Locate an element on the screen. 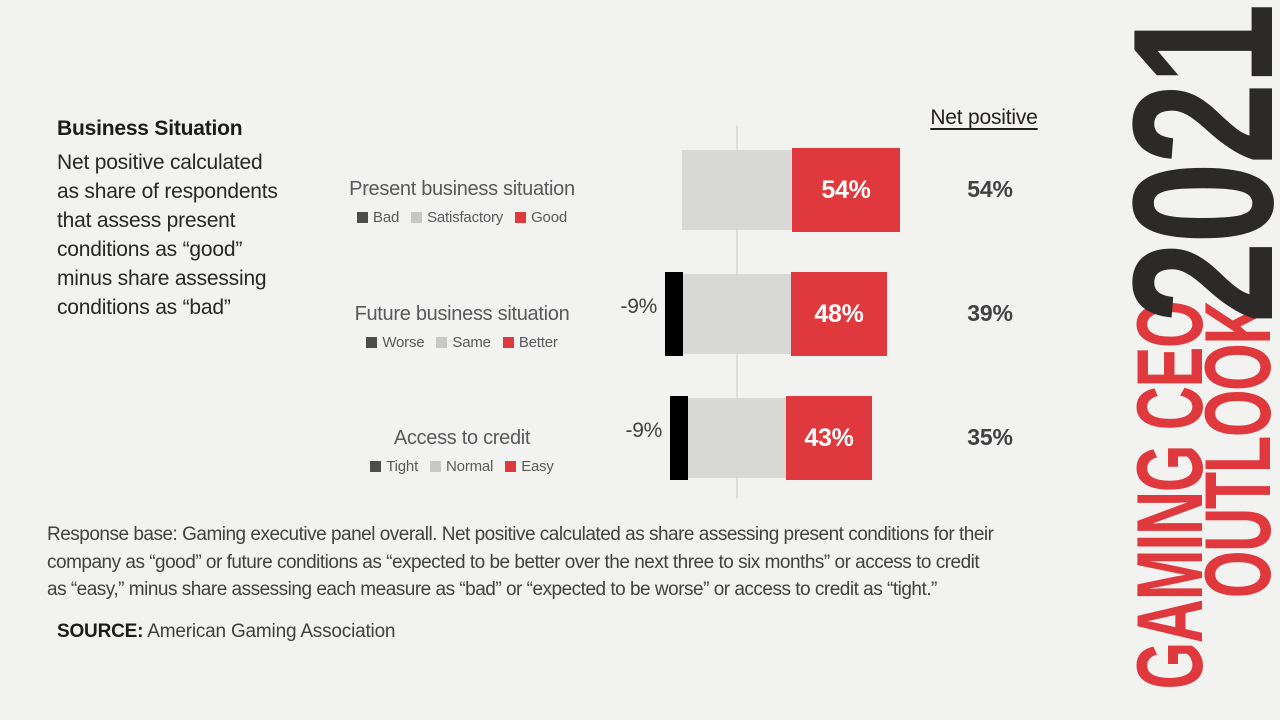  bar-segment-positive: 54% is located at coordinates (846, 190).